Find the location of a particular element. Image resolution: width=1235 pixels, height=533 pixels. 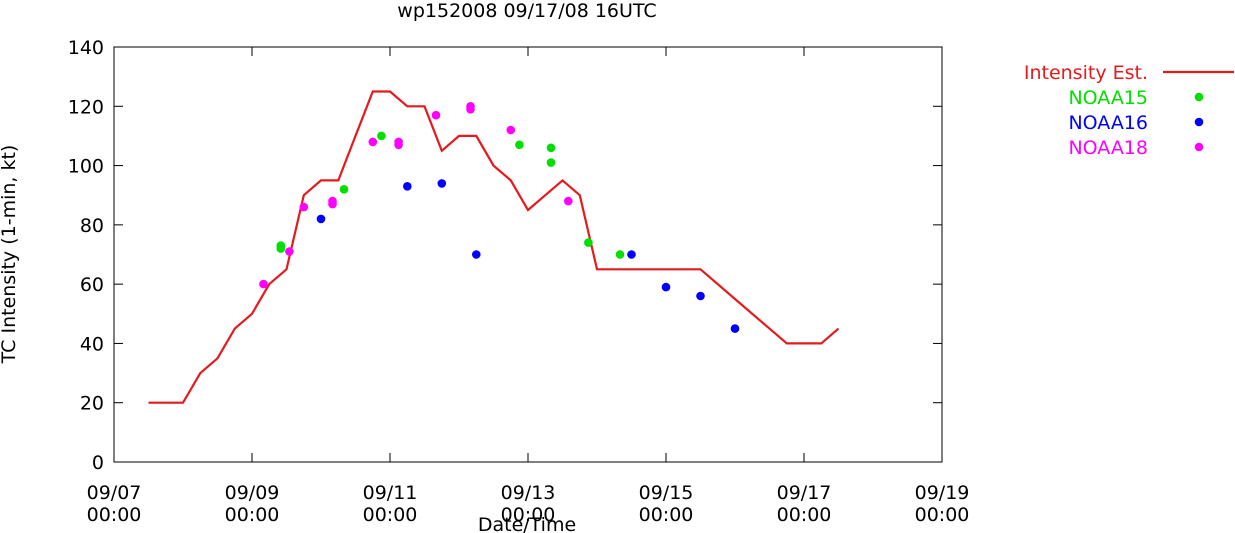

legend-swatch-noaa18 is located at coordinates (1199, 147).